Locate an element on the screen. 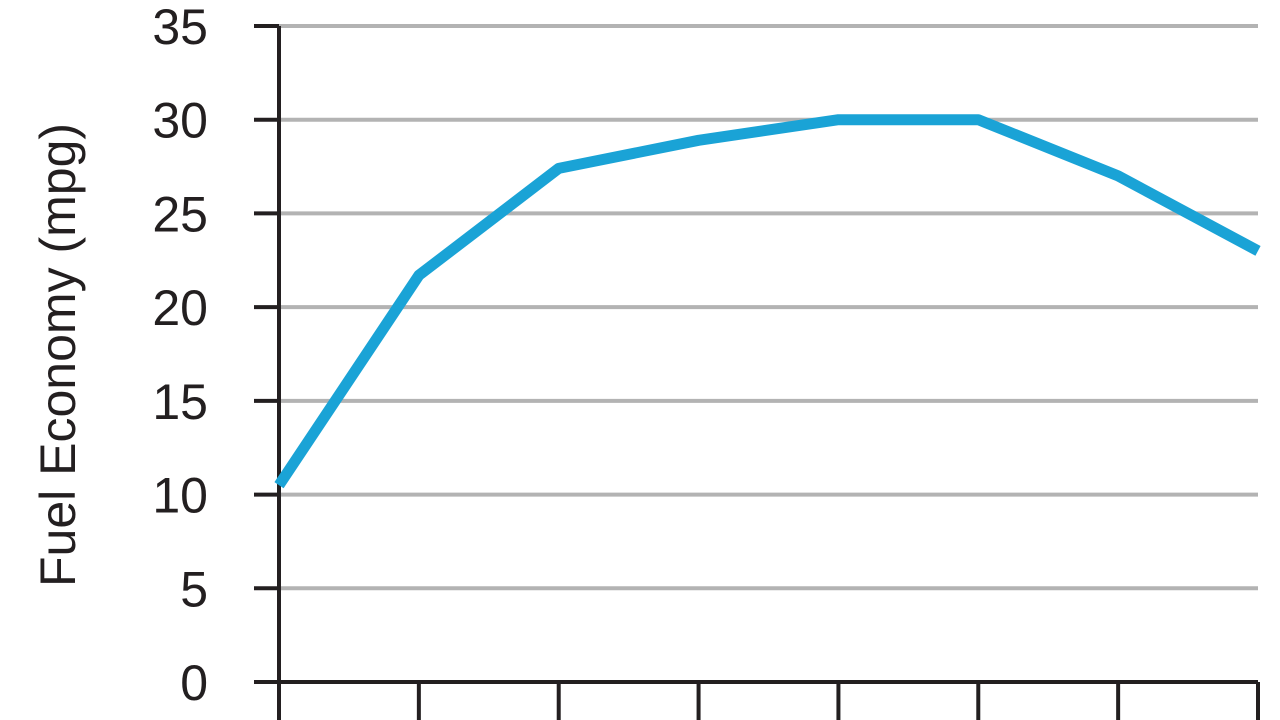 This screenshot has width=1280, height=720. y-tick-label: 15 is located at coordinates (180, 402).